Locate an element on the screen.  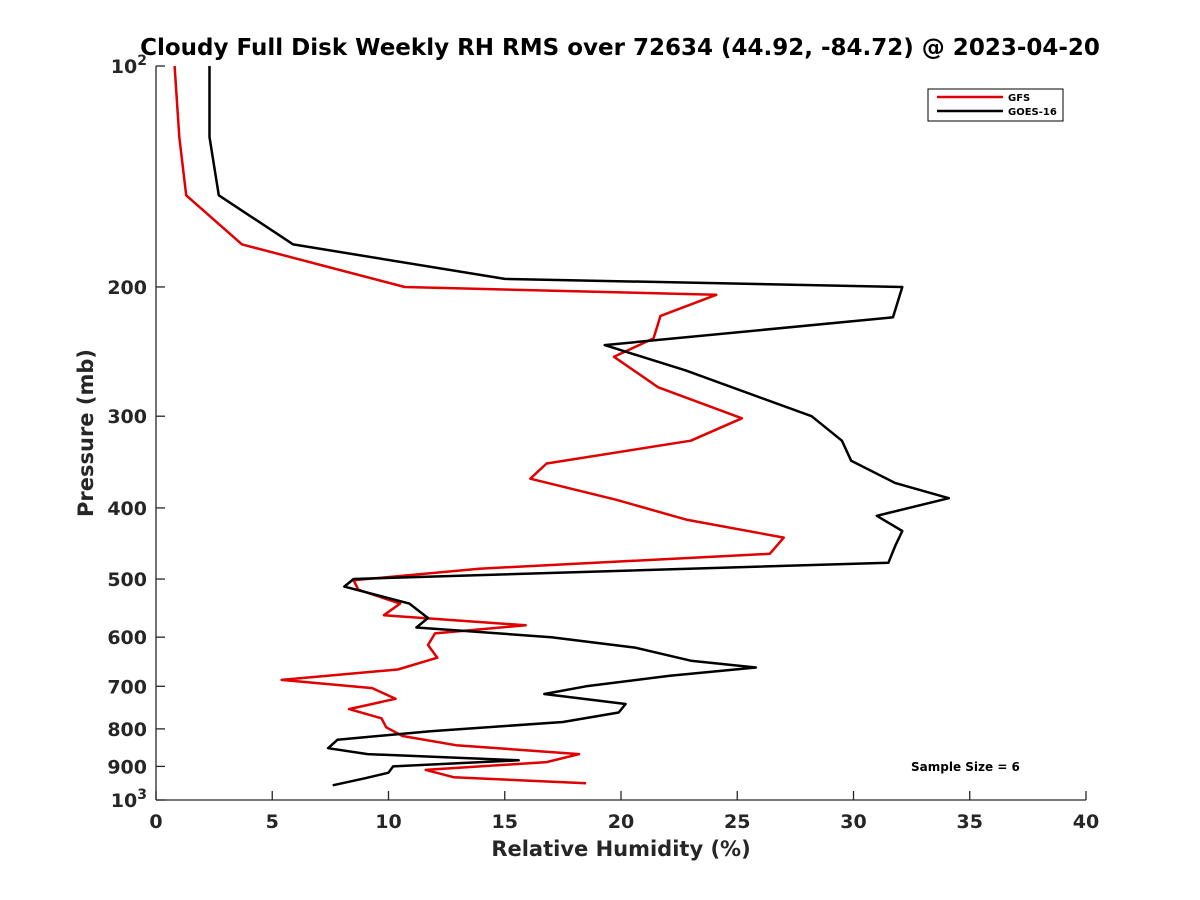
y-tick-exponent: 2 is located at coordinates (142, 61).